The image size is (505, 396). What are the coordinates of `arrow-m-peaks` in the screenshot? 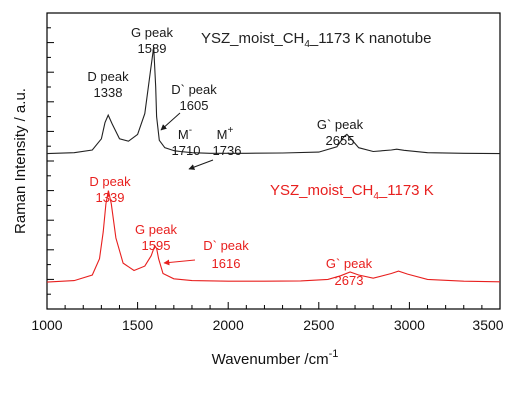 It's located at (201, 164).